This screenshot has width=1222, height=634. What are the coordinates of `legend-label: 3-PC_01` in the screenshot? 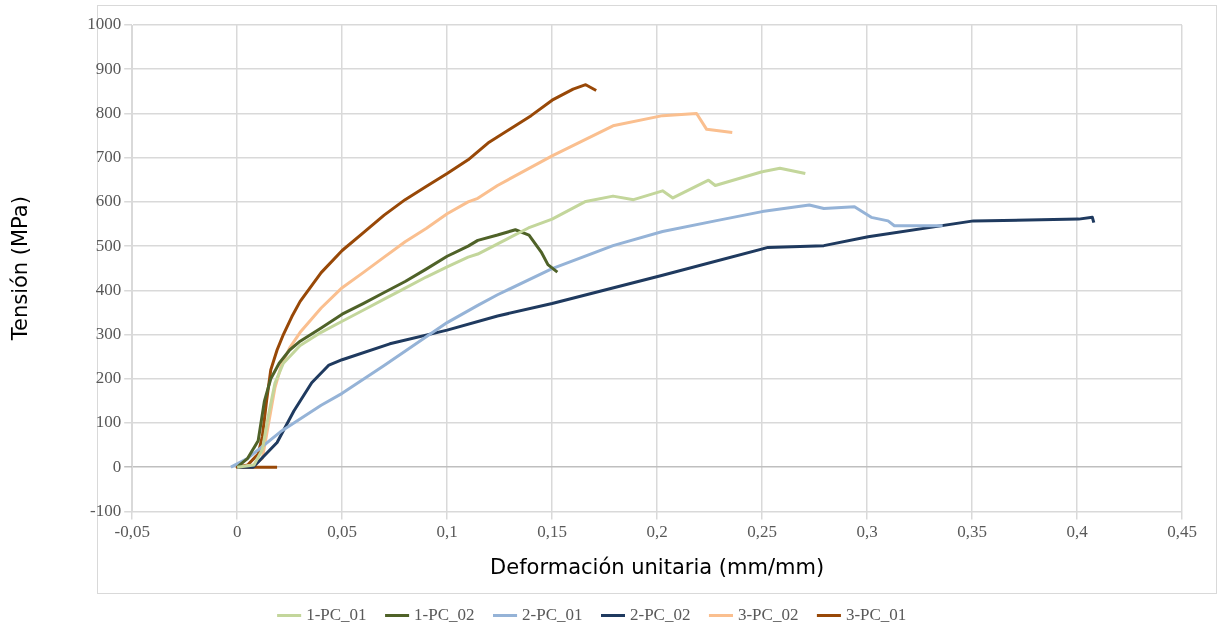 It's located at (876, 614).